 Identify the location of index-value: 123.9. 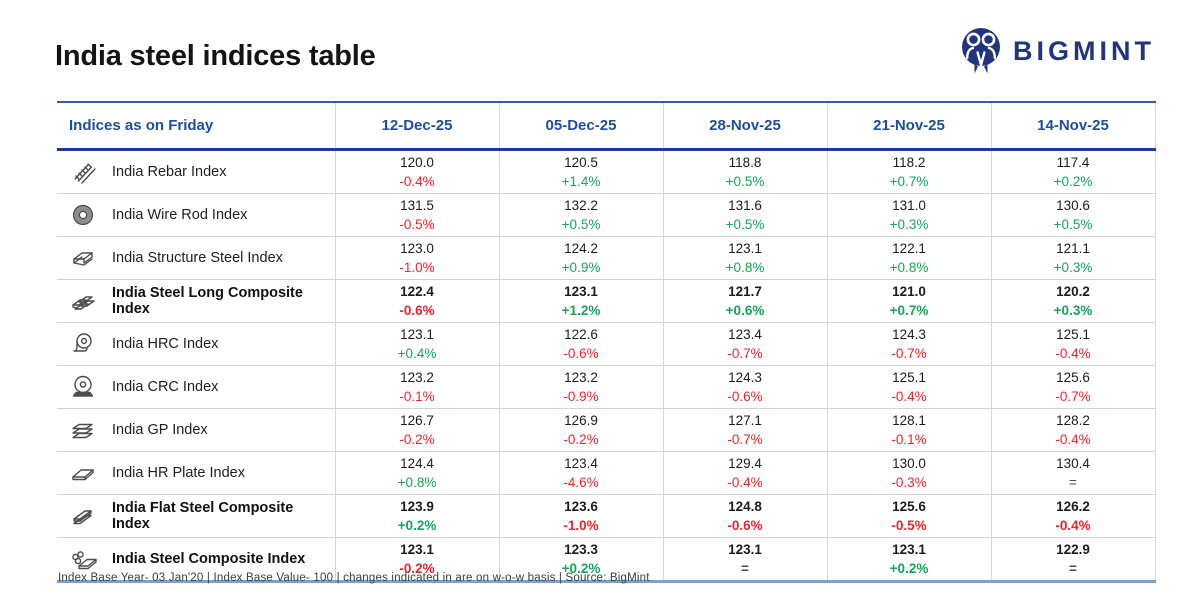
(417, 506).